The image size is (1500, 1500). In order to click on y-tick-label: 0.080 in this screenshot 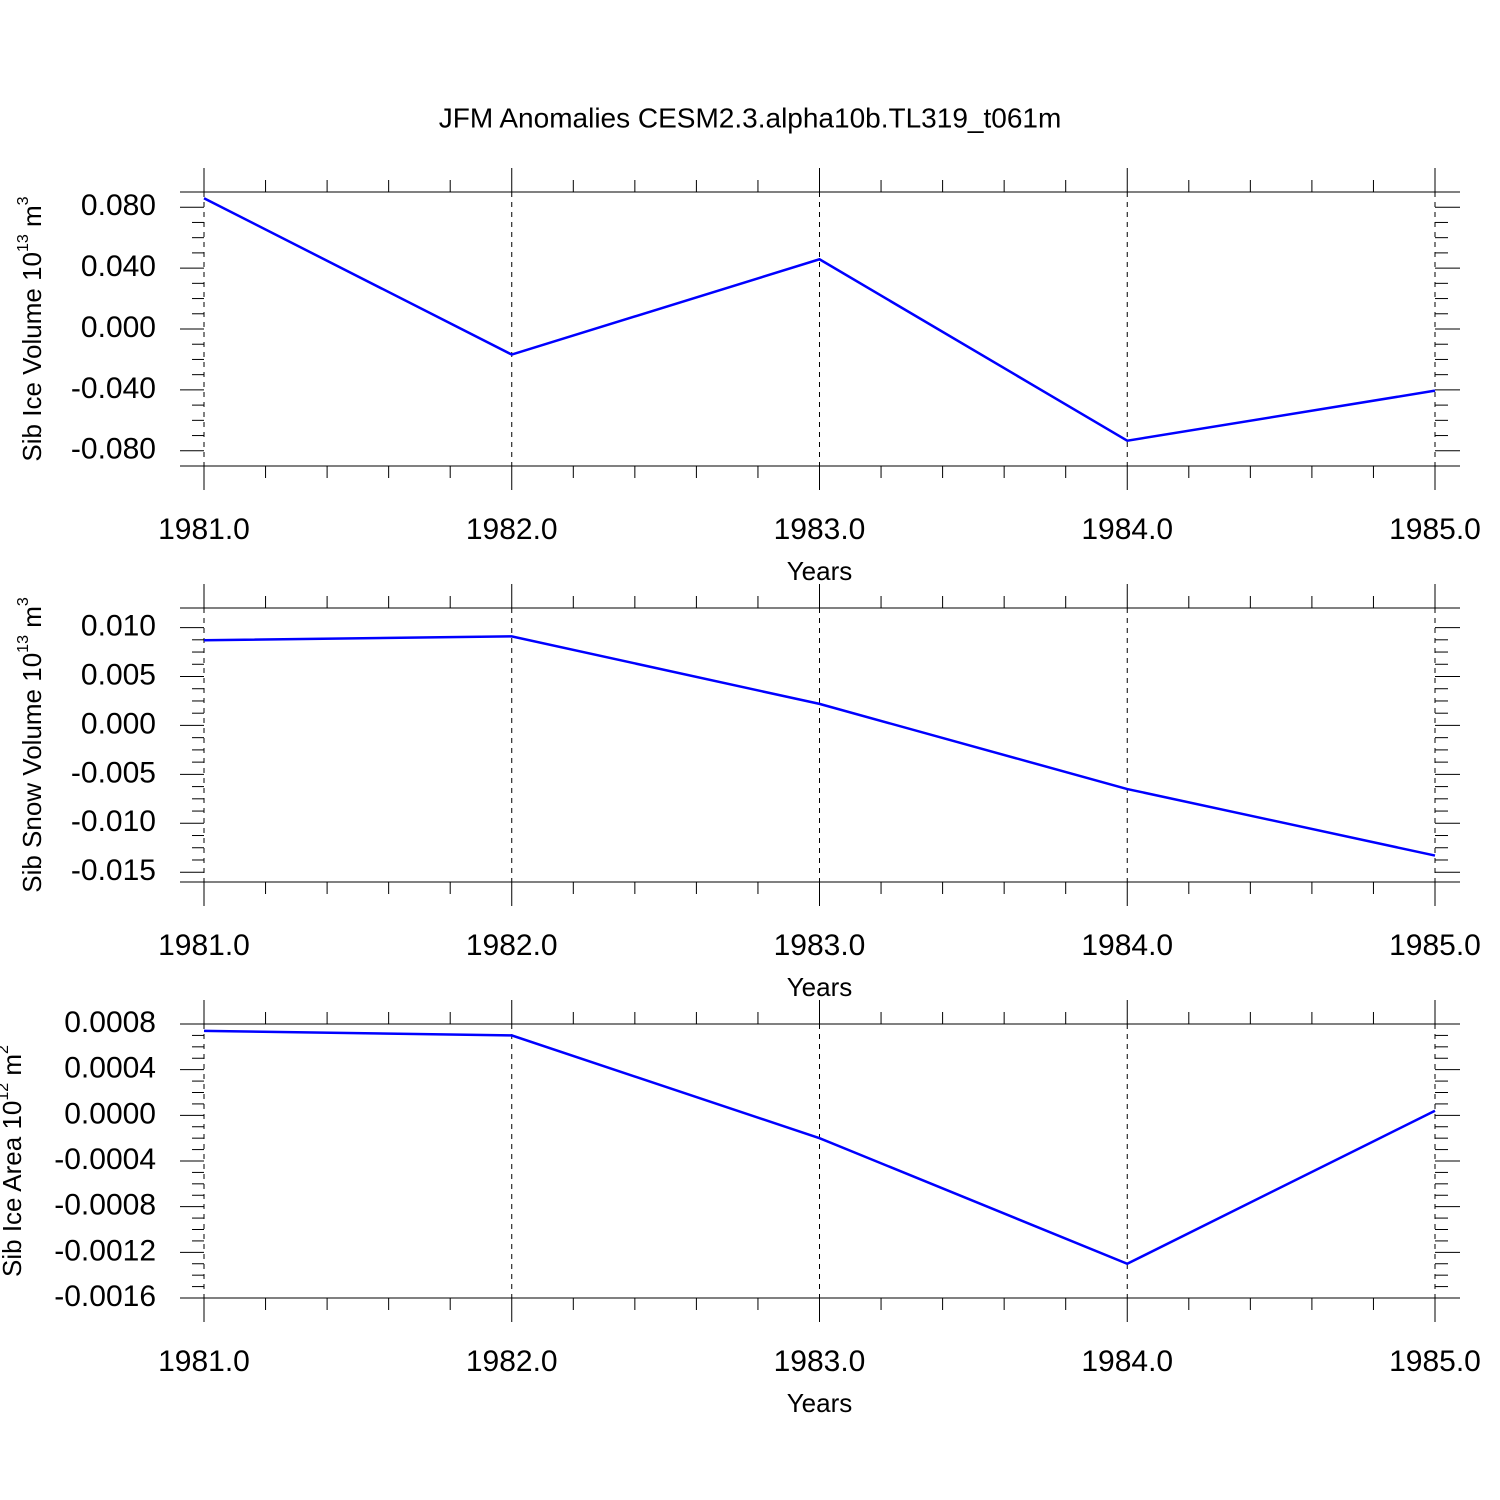, I will do `click(118, 205)`.